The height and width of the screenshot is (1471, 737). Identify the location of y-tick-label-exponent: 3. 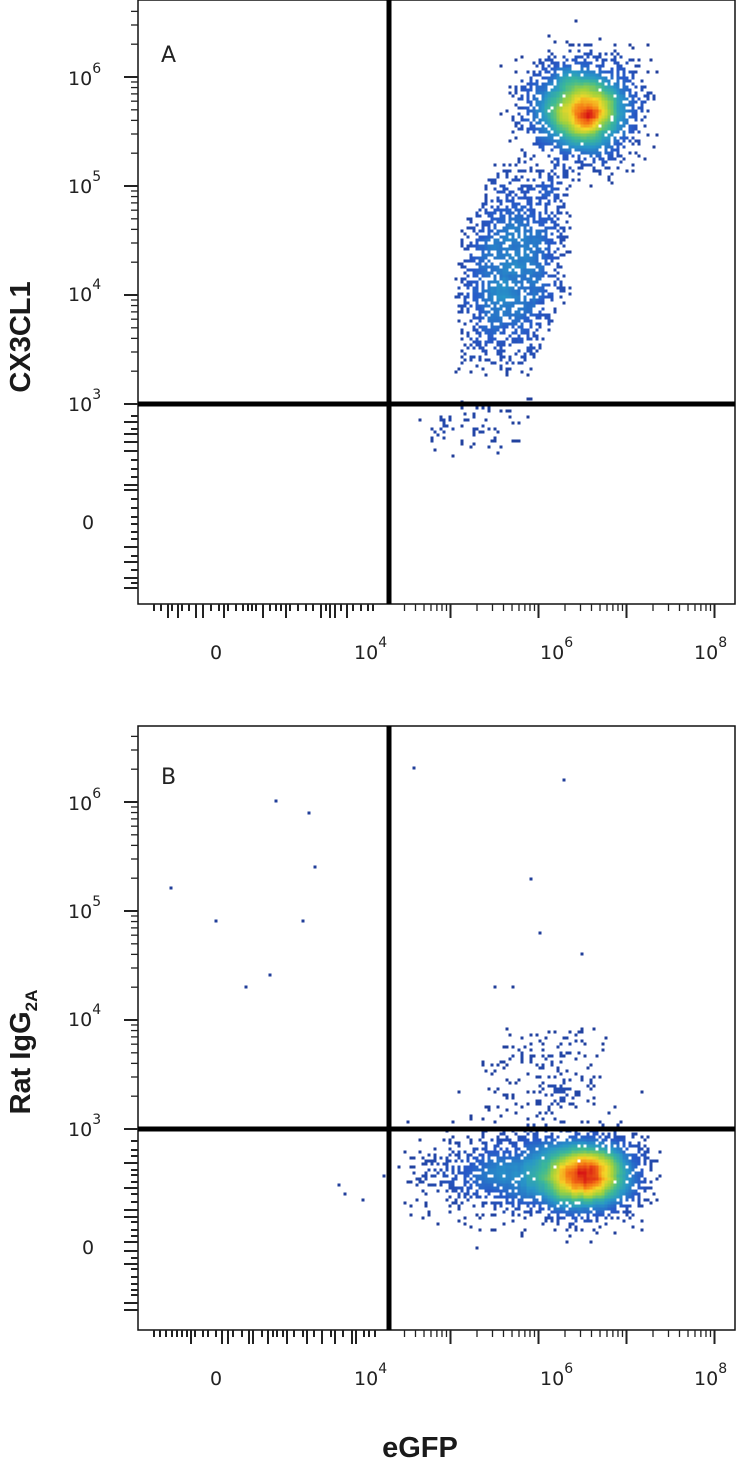
(96, 1120).